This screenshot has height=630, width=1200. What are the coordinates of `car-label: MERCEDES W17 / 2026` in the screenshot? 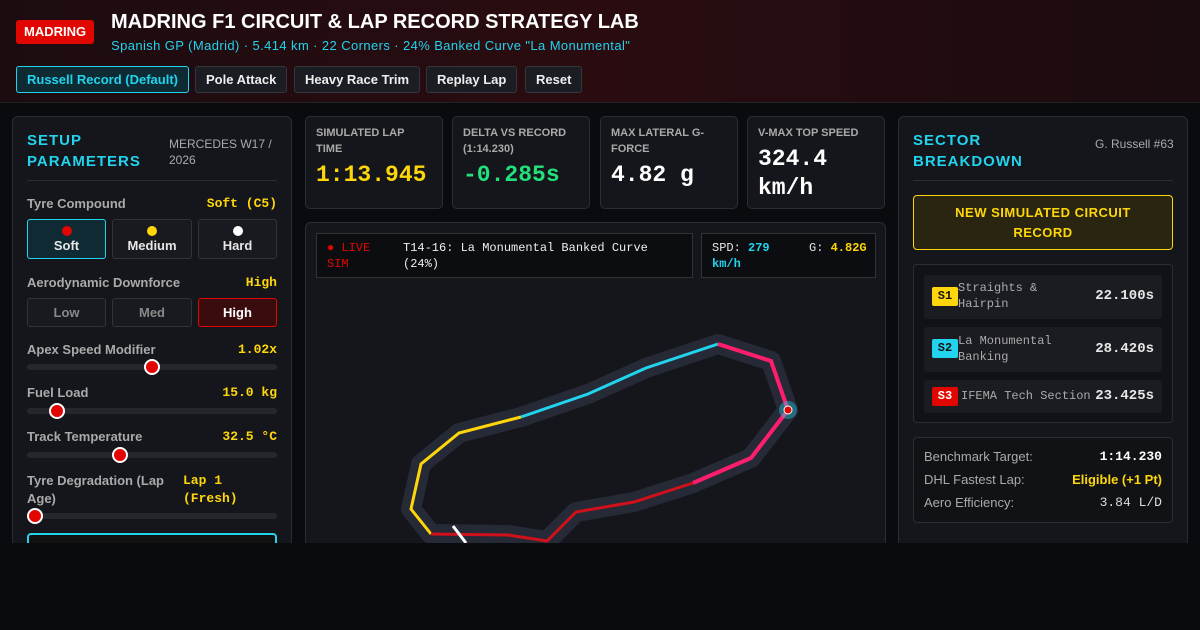 It's located at (220, 152).